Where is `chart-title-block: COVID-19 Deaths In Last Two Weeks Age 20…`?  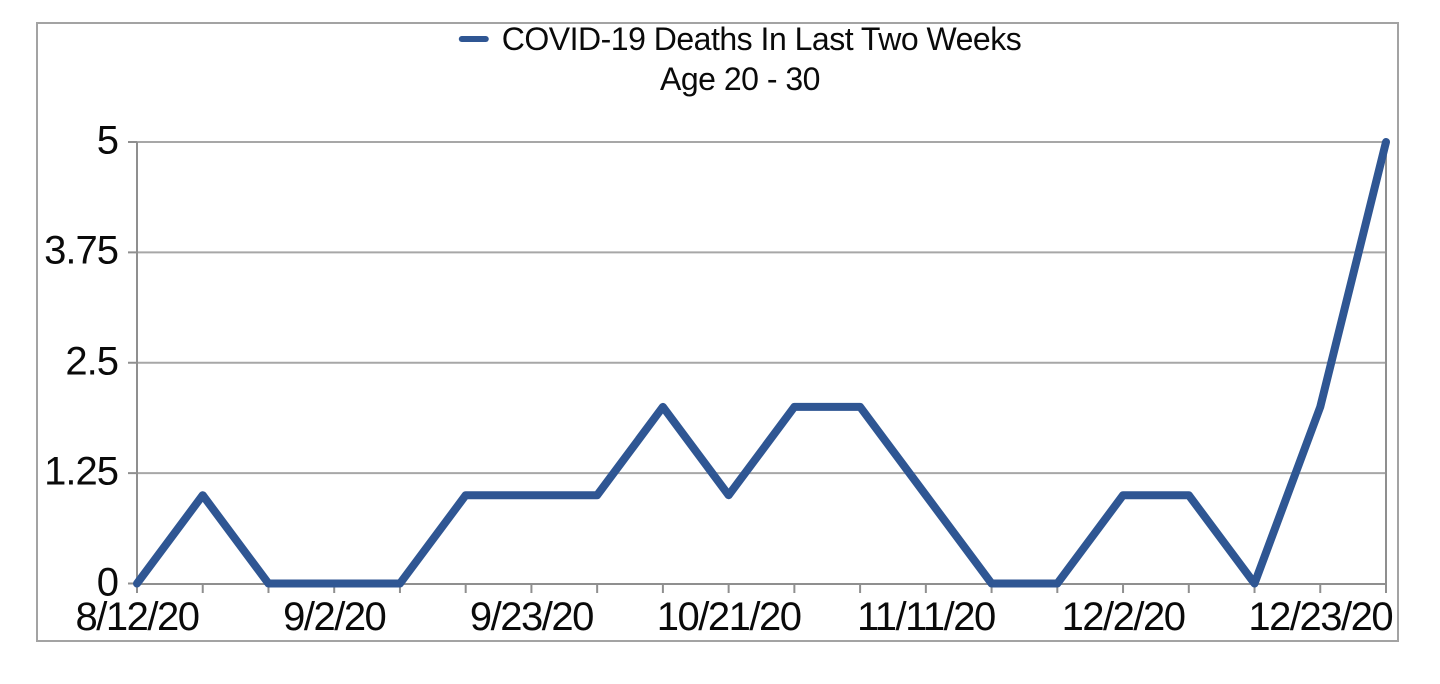 chart-title-block: COVID-19 Deaths In Last Two Weeks Age 20… is located at coordinates (740, 58).